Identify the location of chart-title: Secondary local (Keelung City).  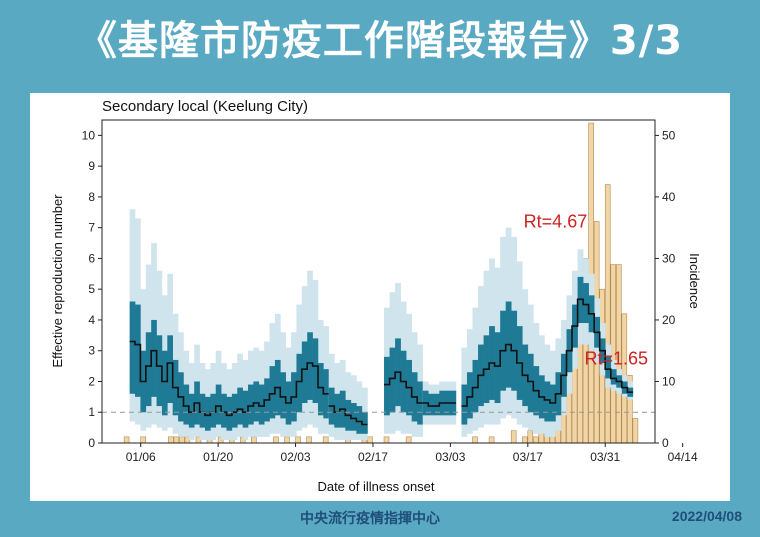
(205, 106).